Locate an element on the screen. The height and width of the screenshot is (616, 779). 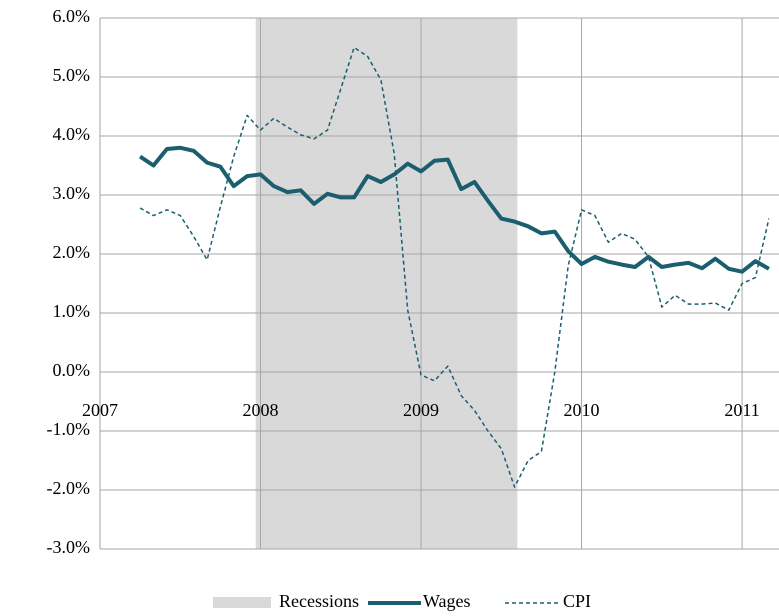
y-tick-label: 3.0% is located at coordinates (72, 193).